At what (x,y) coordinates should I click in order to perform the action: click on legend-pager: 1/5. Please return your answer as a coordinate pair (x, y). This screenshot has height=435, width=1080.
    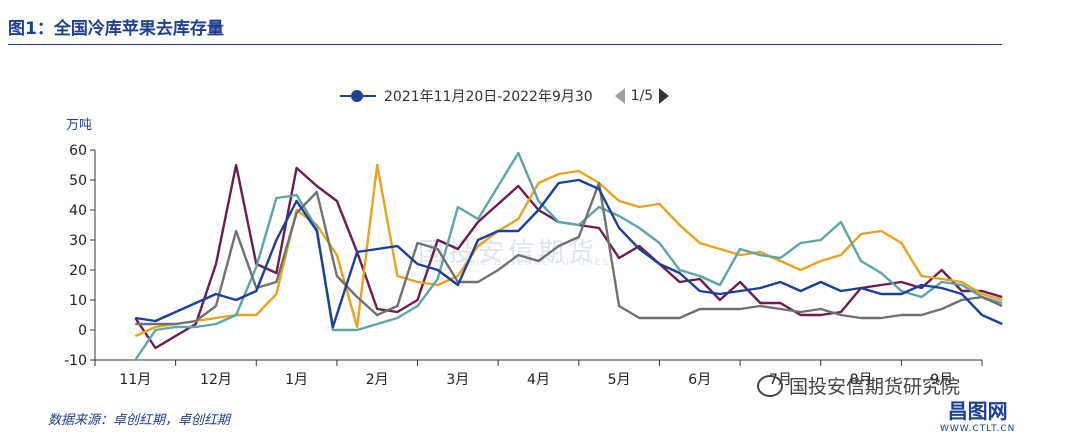
    Looking at the image, I should click on (642, 96).